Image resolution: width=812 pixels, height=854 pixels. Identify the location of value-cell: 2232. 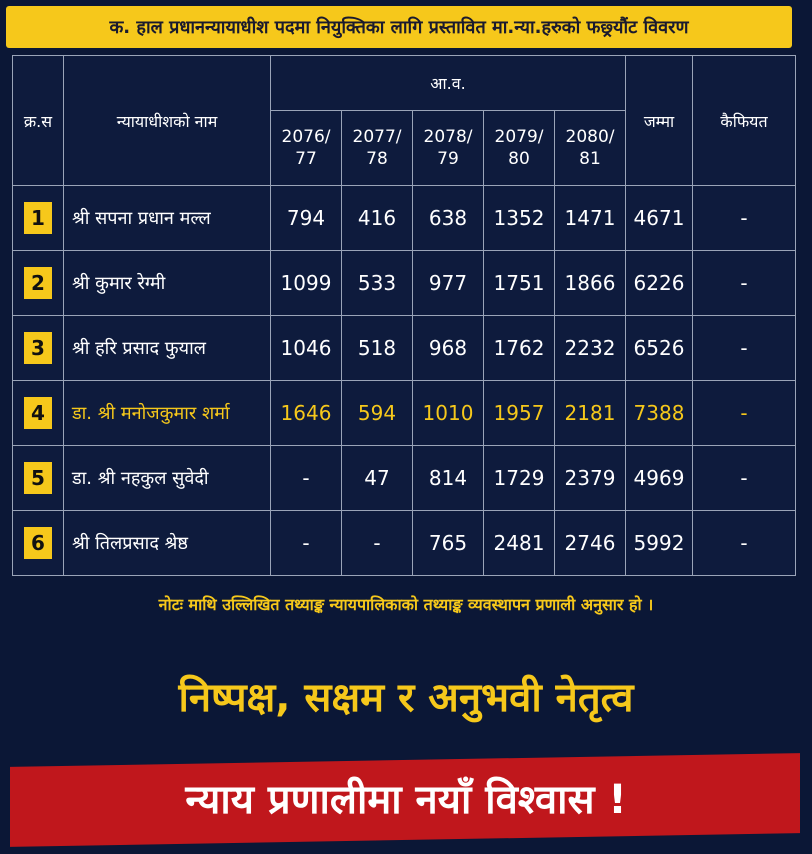
(590, 348).